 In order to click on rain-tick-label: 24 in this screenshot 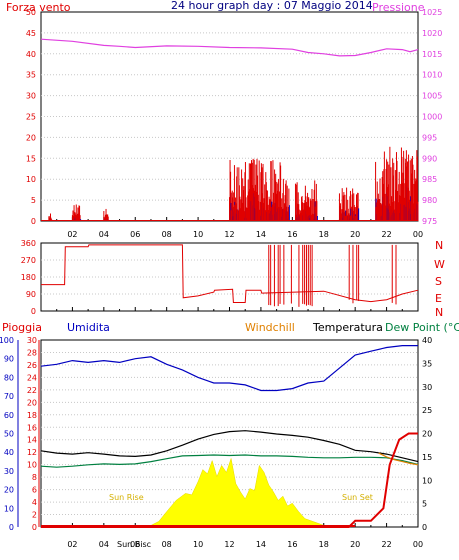, I will do `click(32, 377)`.